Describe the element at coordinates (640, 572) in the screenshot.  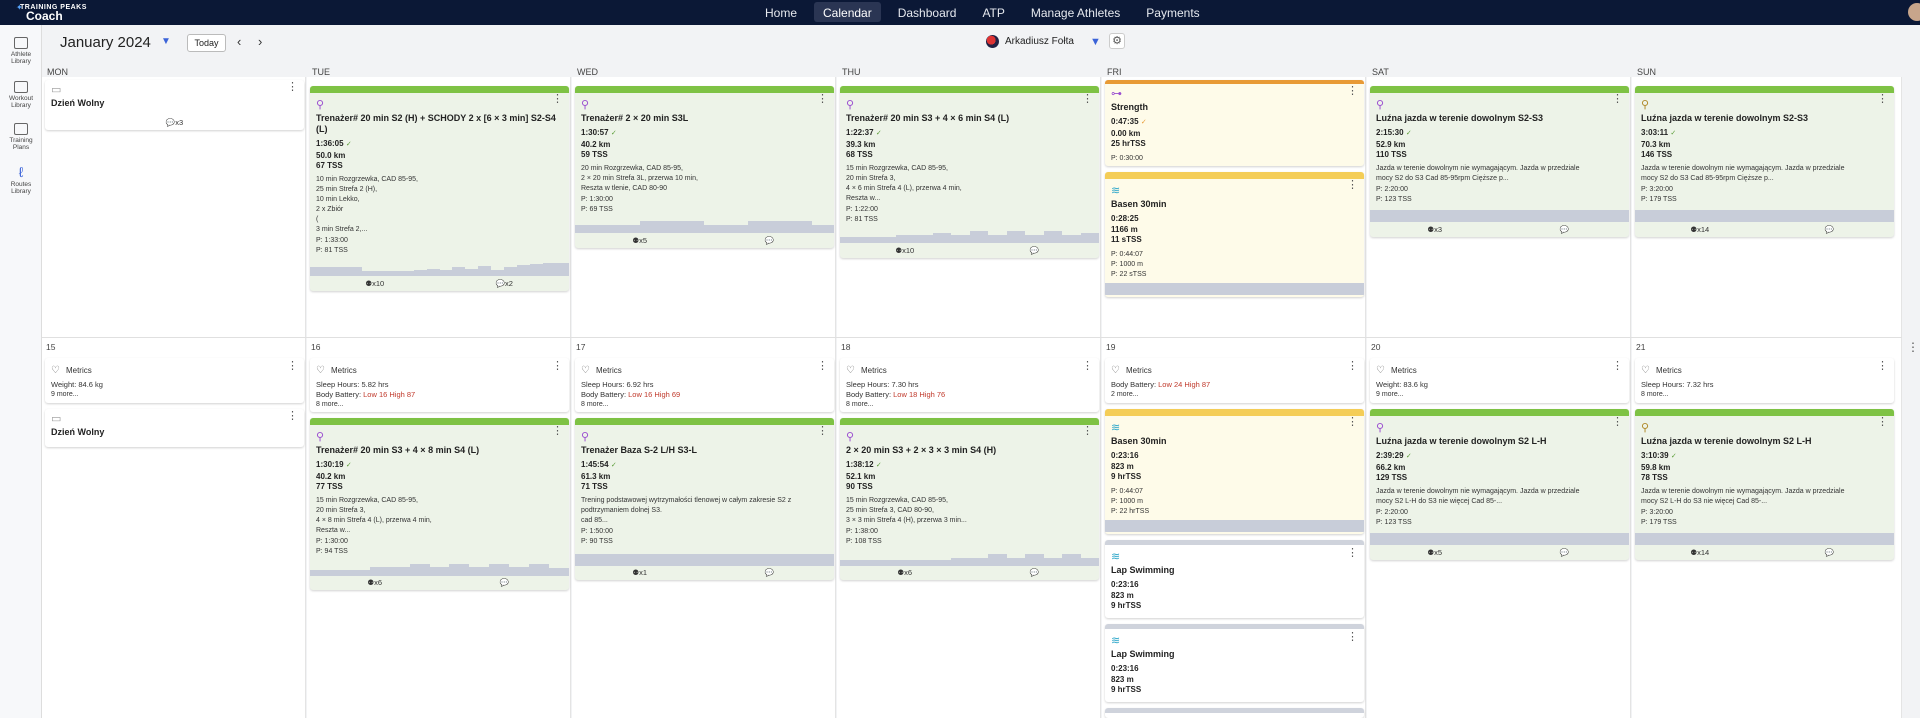
I see `equipment-count: ⚉x1` at that location.